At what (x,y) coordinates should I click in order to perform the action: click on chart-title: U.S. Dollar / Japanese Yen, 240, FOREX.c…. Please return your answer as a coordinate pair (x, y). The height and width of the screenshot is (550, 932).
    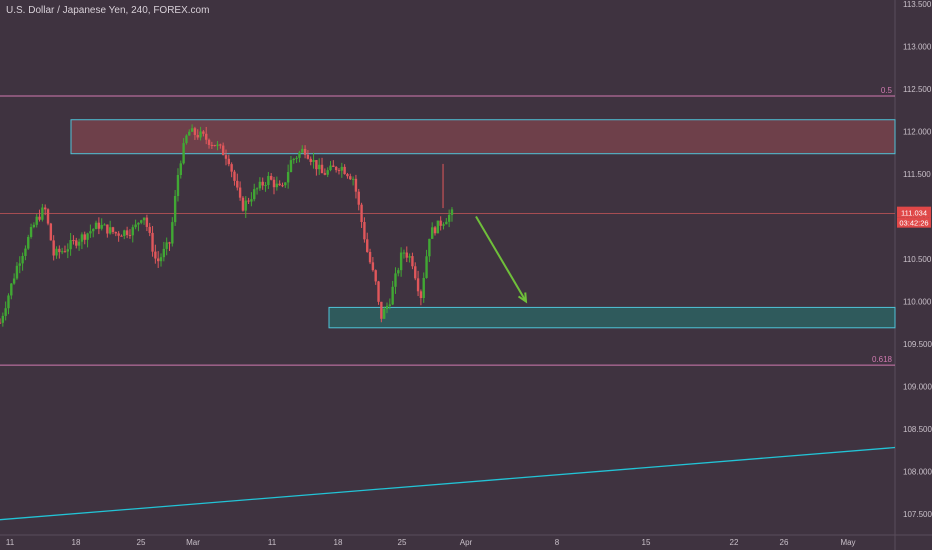
    Looking at the image, I should click on (108, 10).